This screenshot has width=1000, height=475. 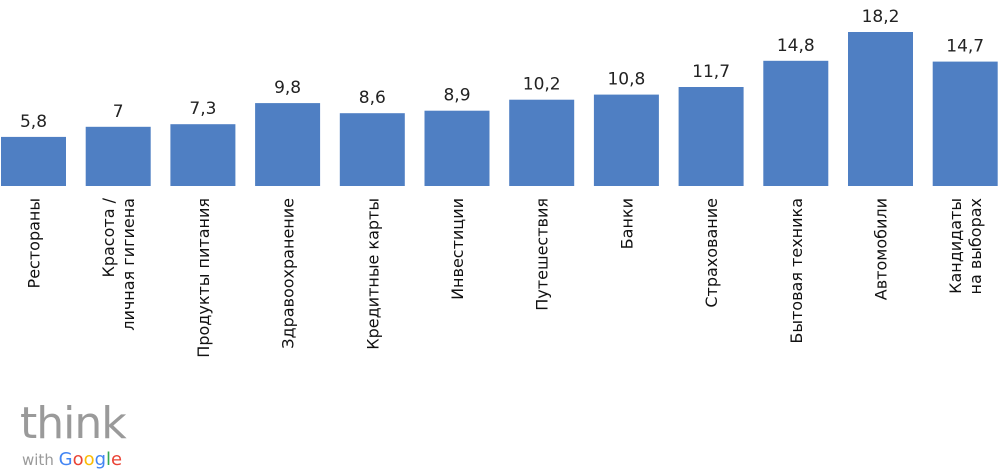 I want to click on data-label: 7, so click(x=118, y=112).